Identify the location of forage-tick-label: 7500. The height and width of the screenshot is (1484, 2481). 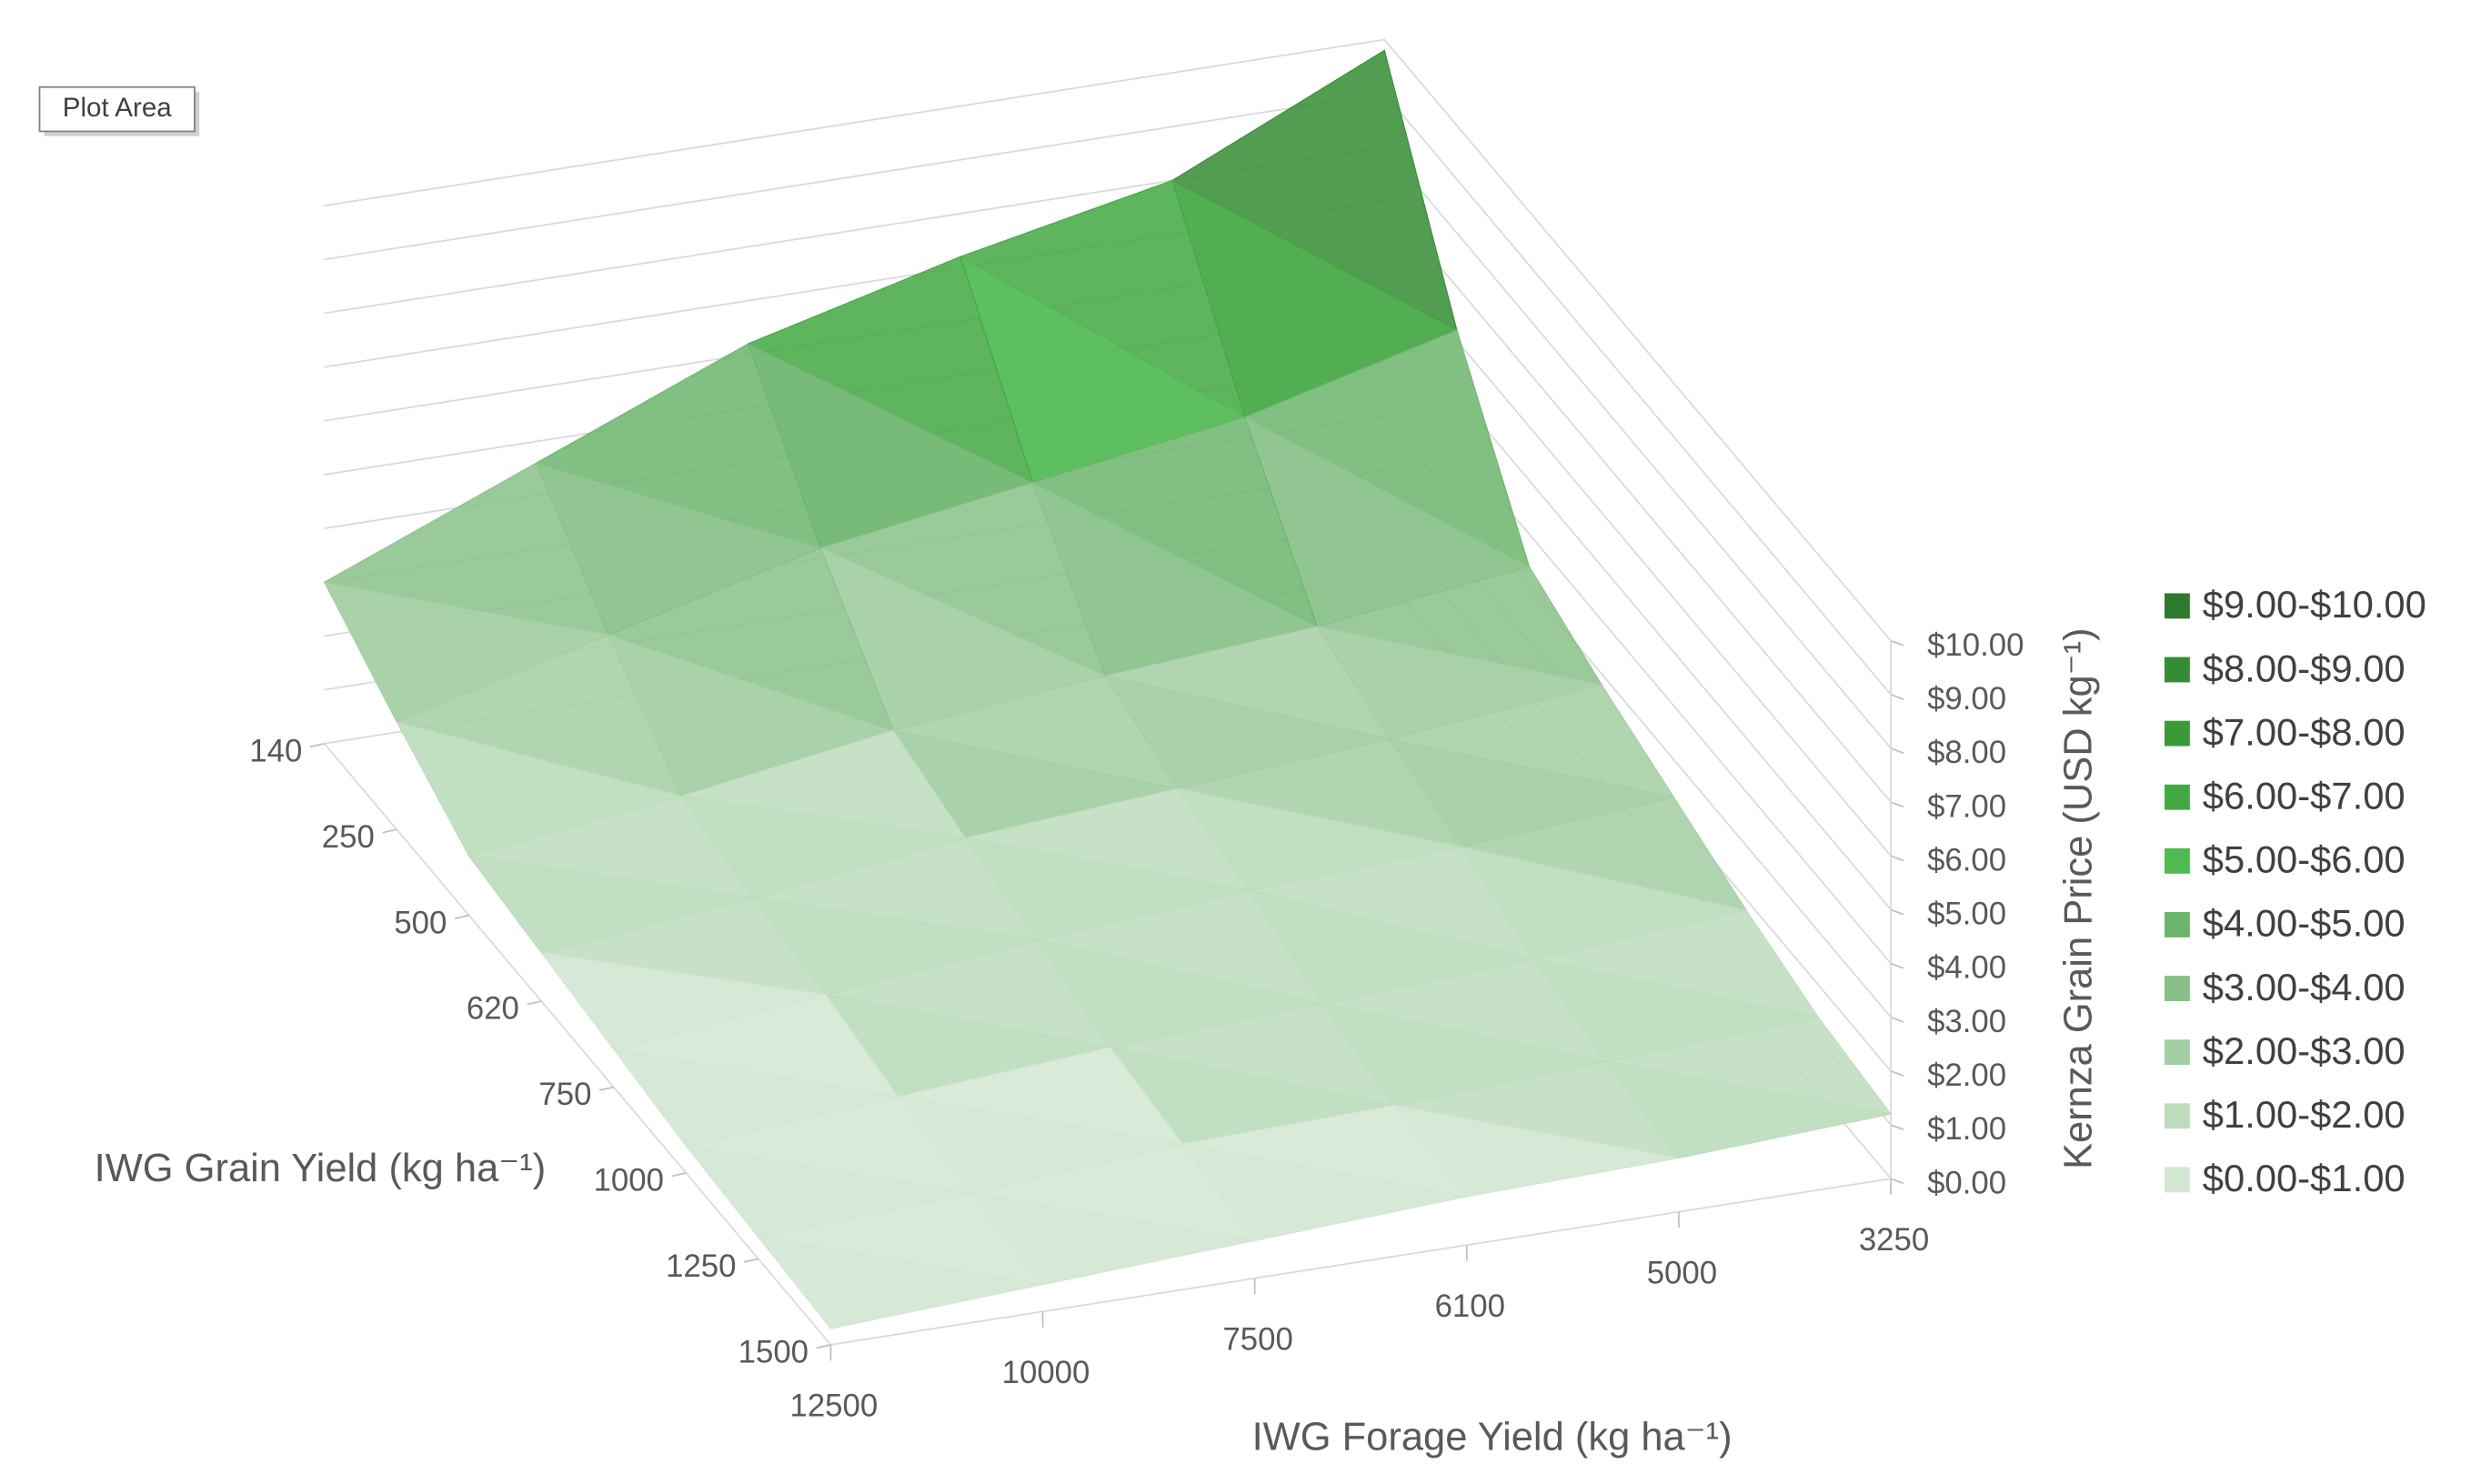
(1257, 1340).